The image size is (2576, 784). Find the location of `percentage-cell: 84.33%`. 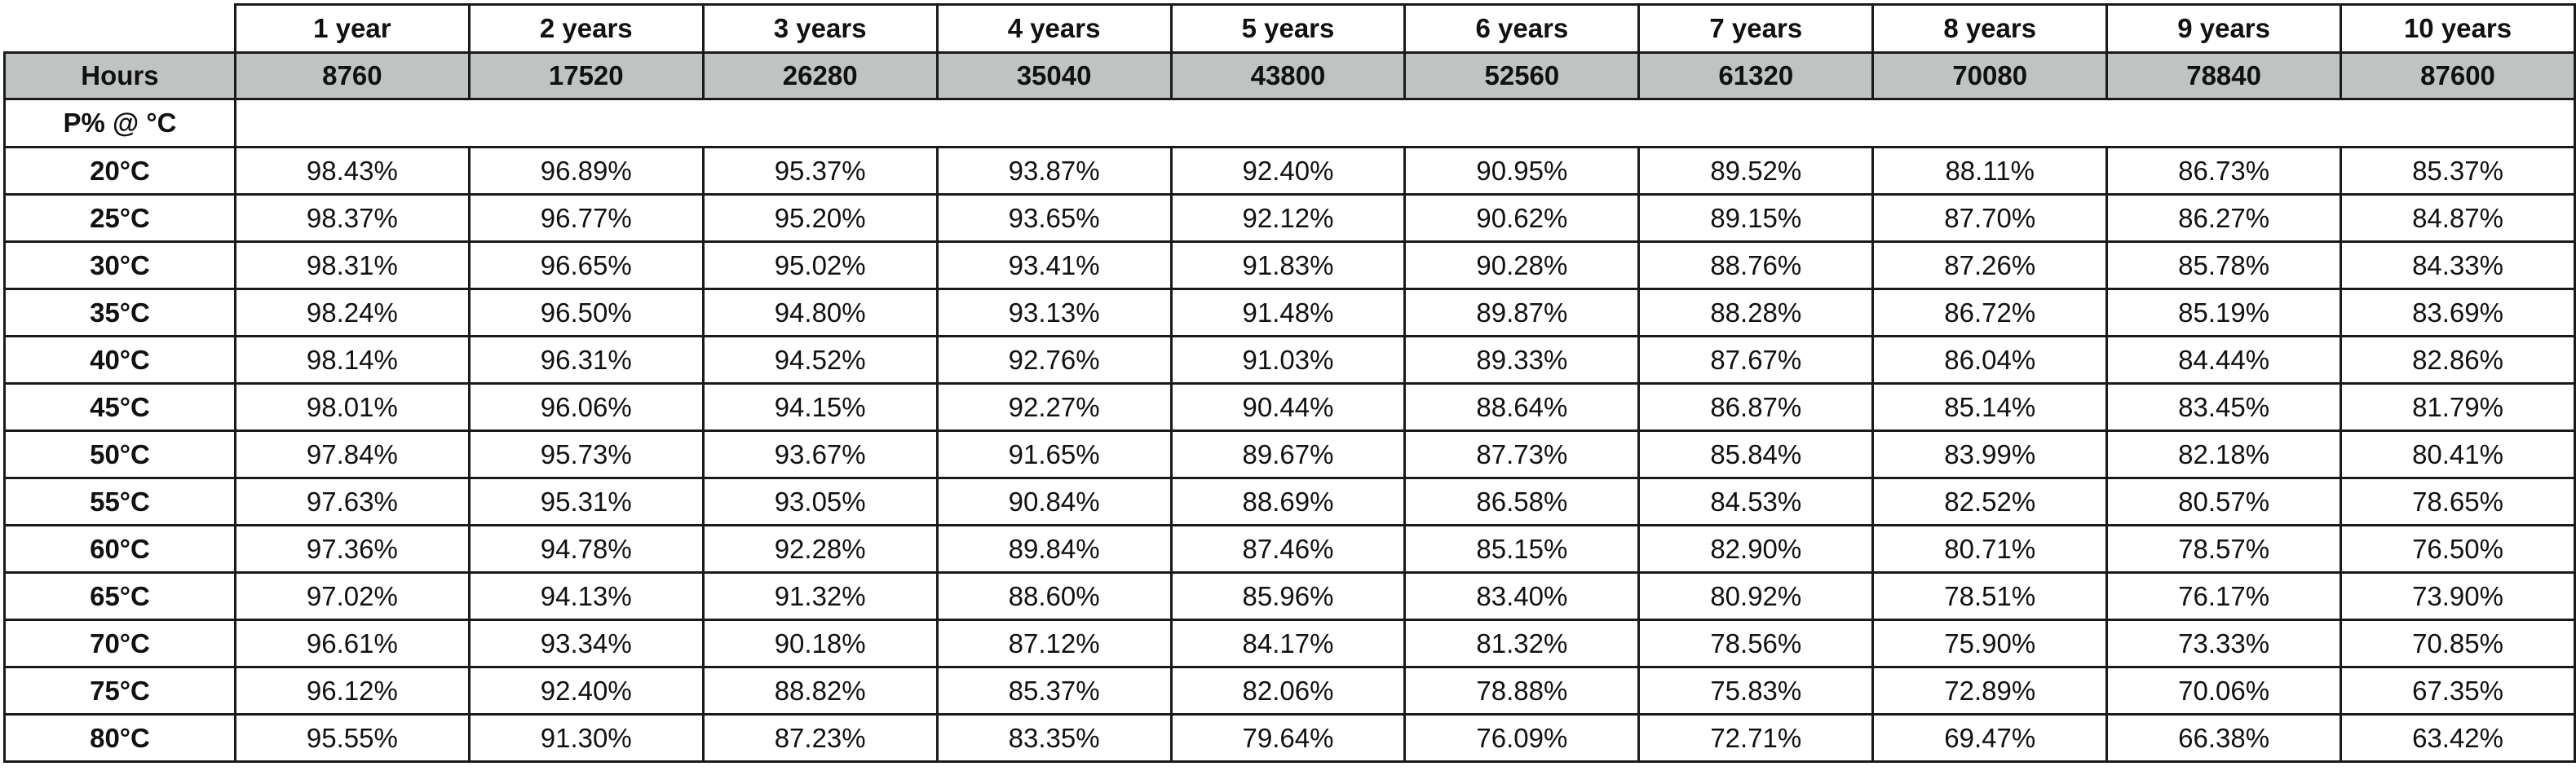

percentage-cell: 84.33% is located at coordinates (2458, 265).